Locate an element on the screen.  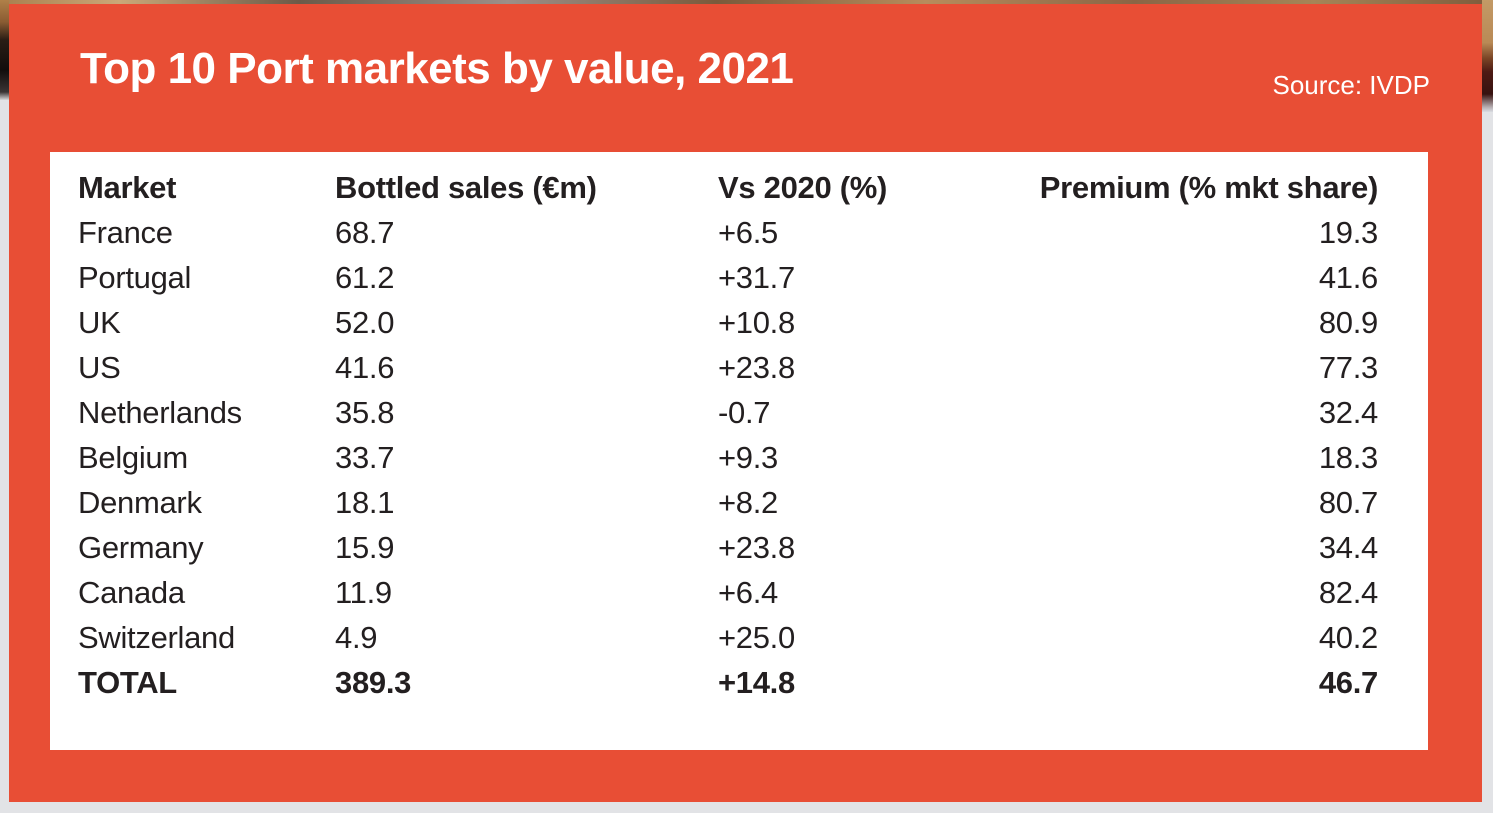
column-header-bottled-sales: Bottled sales (€m) is located at coordinates (466, 187).